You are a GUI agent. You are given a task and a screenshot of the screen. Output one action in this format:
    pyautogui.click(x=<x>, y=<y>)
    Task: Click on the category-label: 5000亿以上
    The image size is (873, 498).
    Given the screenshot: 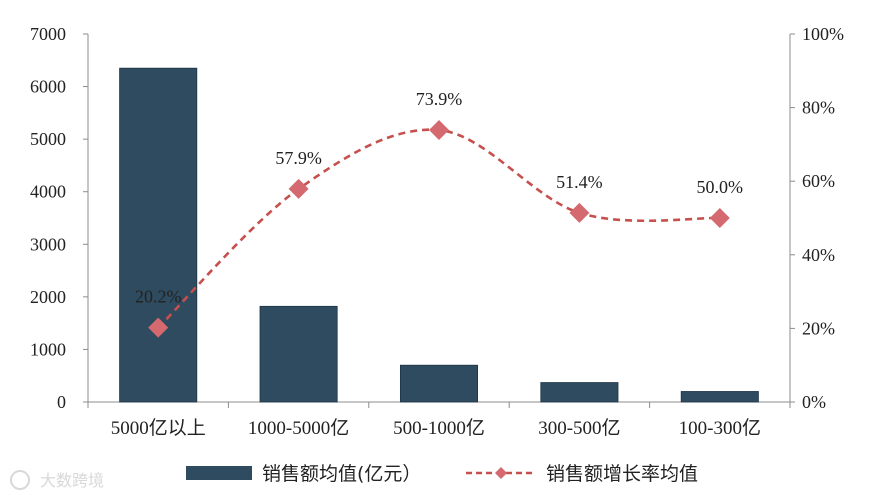 What is the action you would take?
    pyautogui.click(x=158, y=428)
    